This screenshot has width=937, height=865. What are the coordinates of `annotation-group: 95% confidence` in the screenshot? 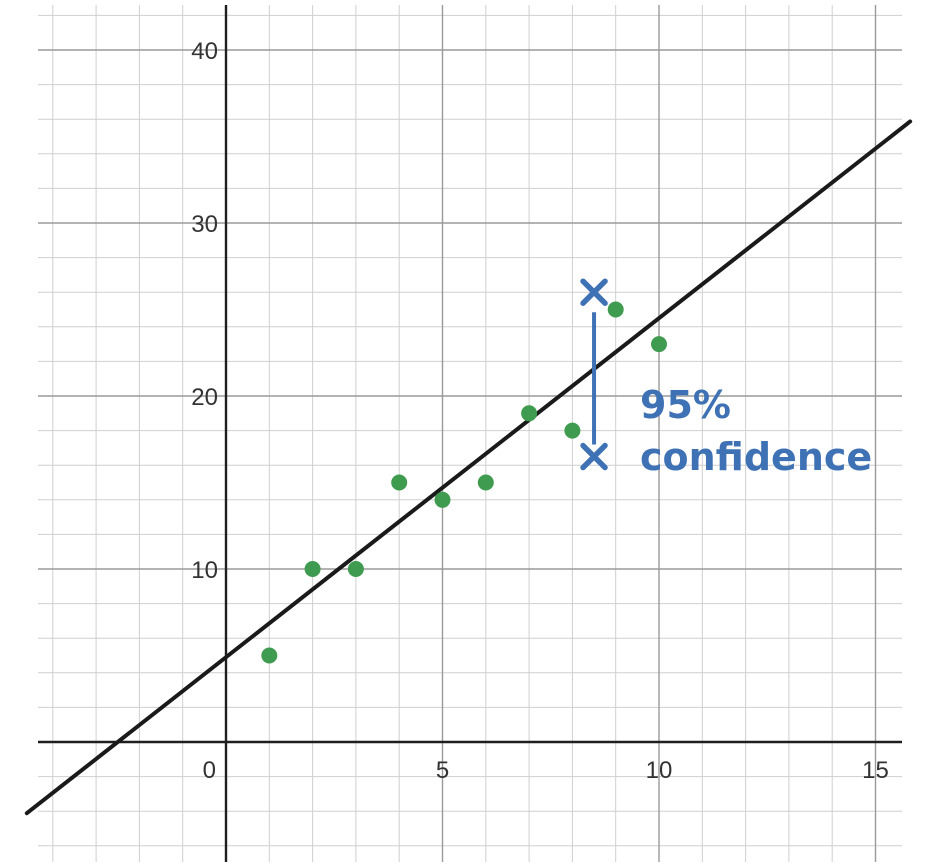 It's located at (756, 431).